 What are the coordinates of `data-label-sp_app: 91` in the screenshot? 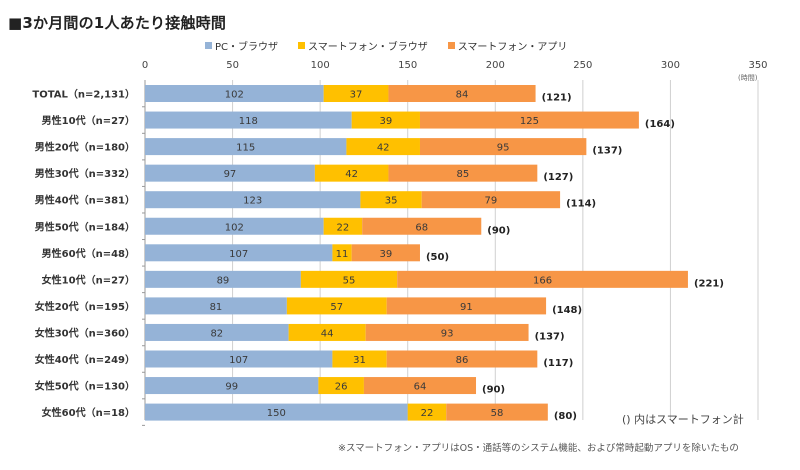 It's located at (466, 307).